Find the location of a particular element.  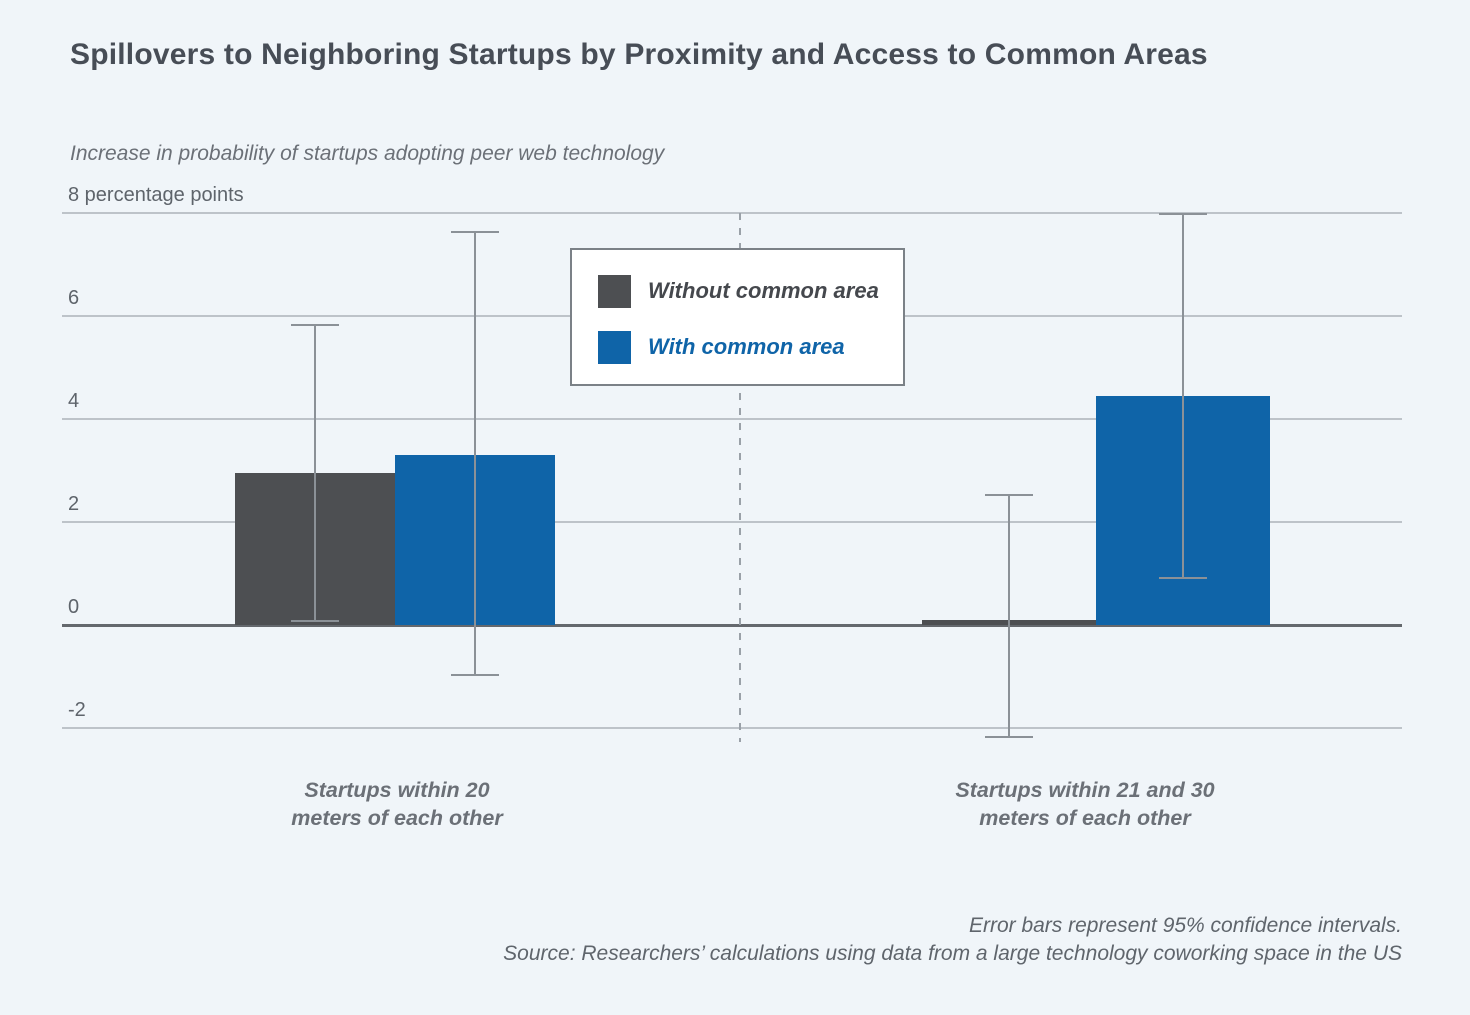

x-axis-label-group-1-line-2: meters of each other is located at coordinates (397, 818).